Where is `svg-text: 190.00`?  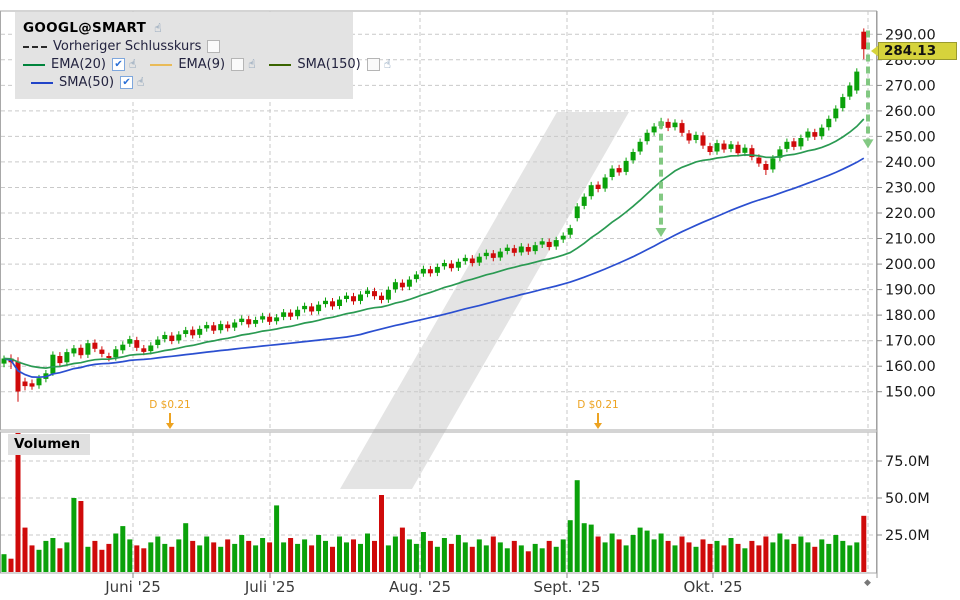 svg-text: 190.00 is located at coordinates (910, 291).